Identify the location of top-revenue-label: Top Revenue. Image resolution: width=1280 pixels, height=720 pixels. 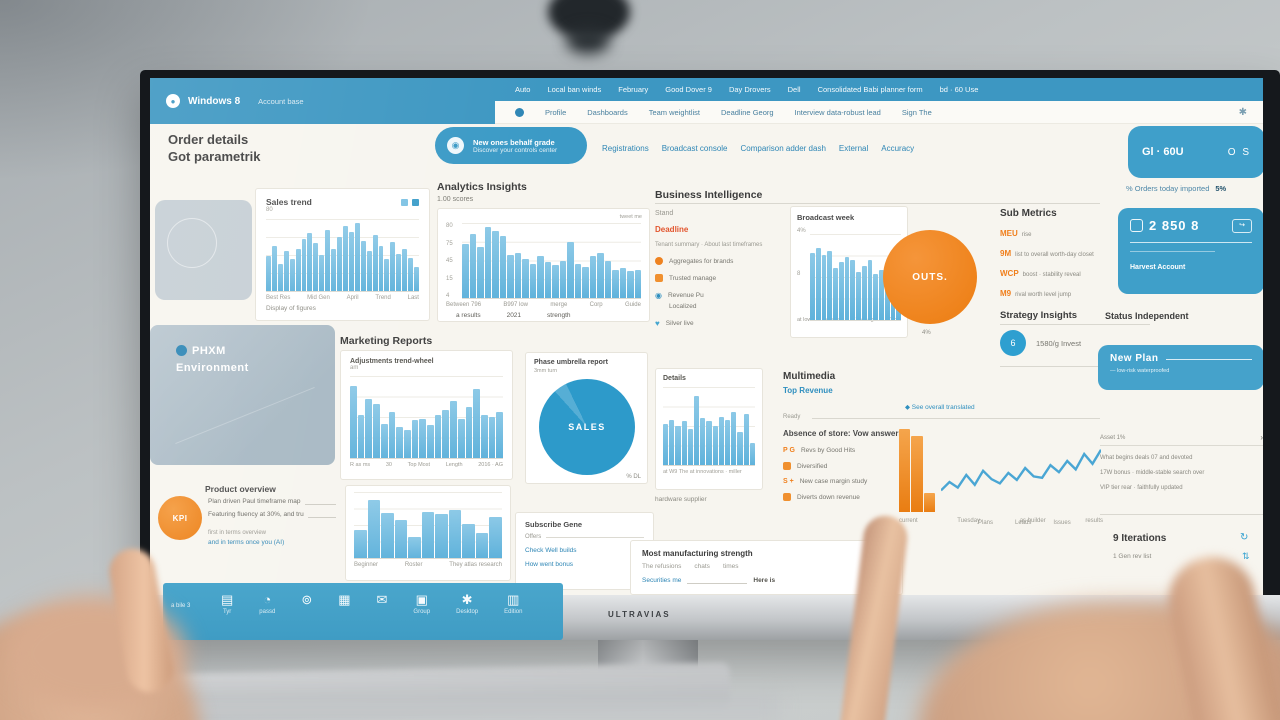
(808, 390).